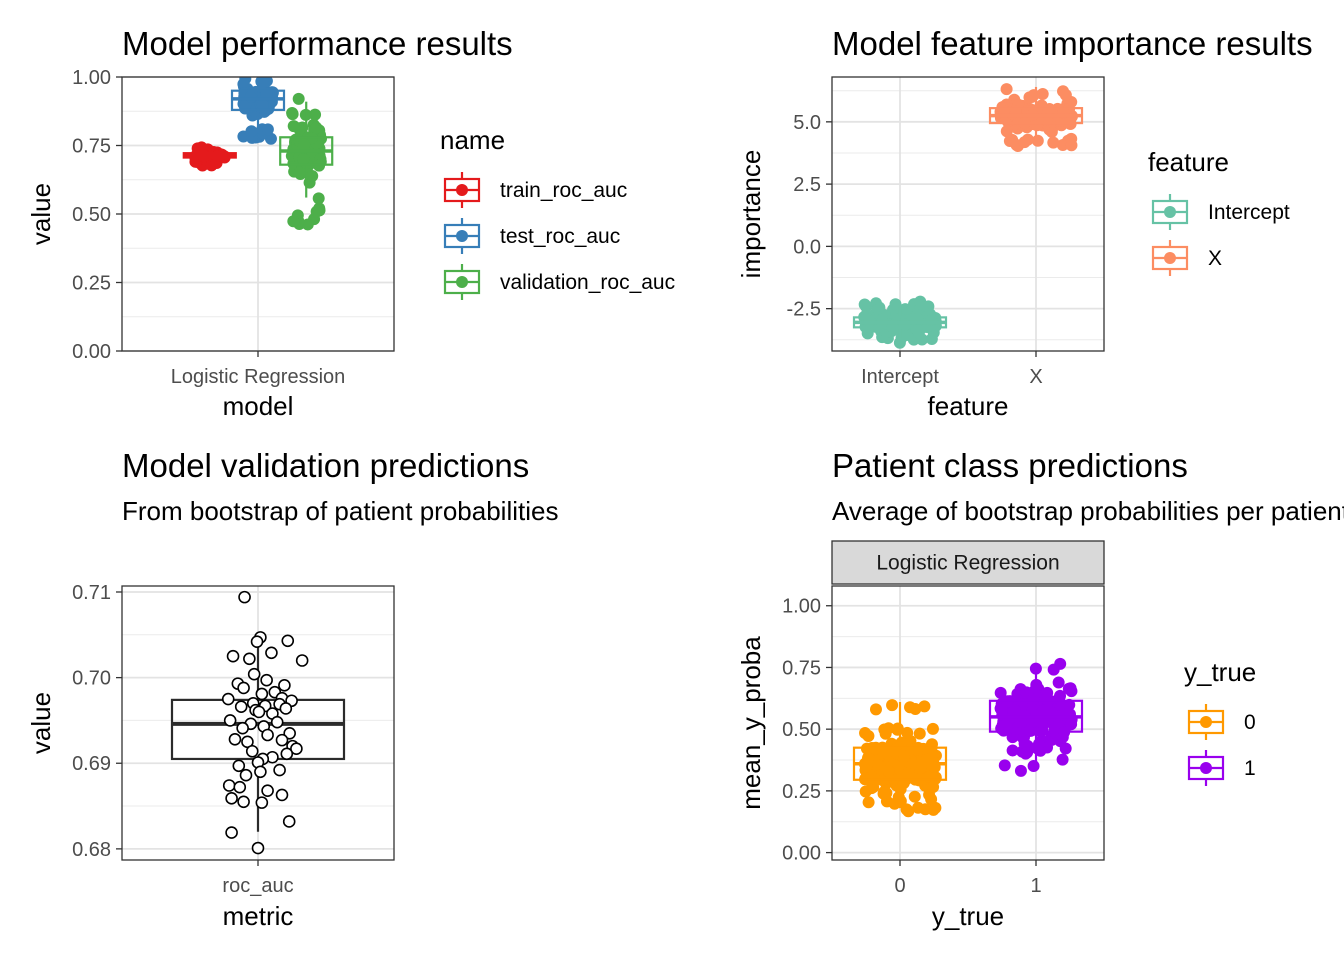 Image resolution: width=1344 pixels, height=960 pixels. Describe the element at coordinates (258, 214) in the screenshot. I see `panel-border` at that location.